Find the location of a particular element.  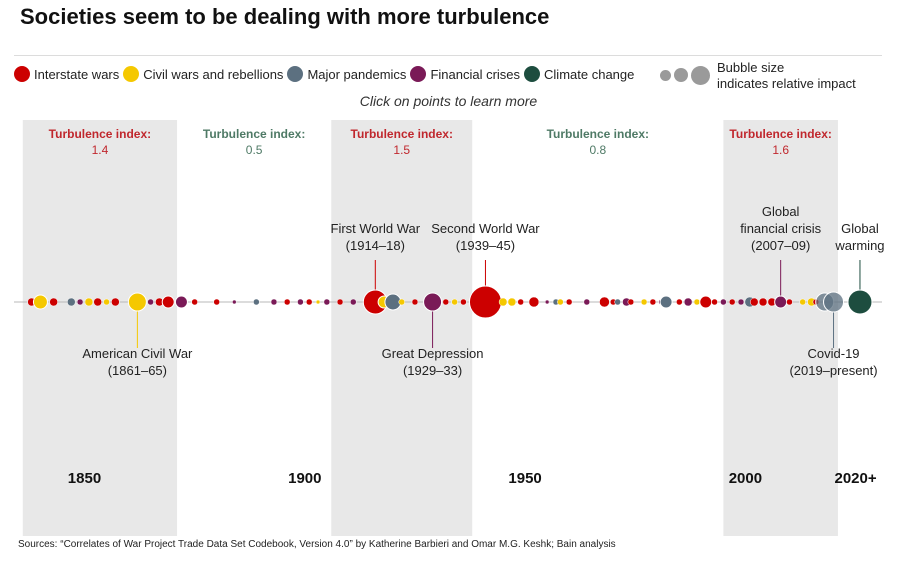

annotation-4-line-1: financial crisis is located at coordinates (780, 228).